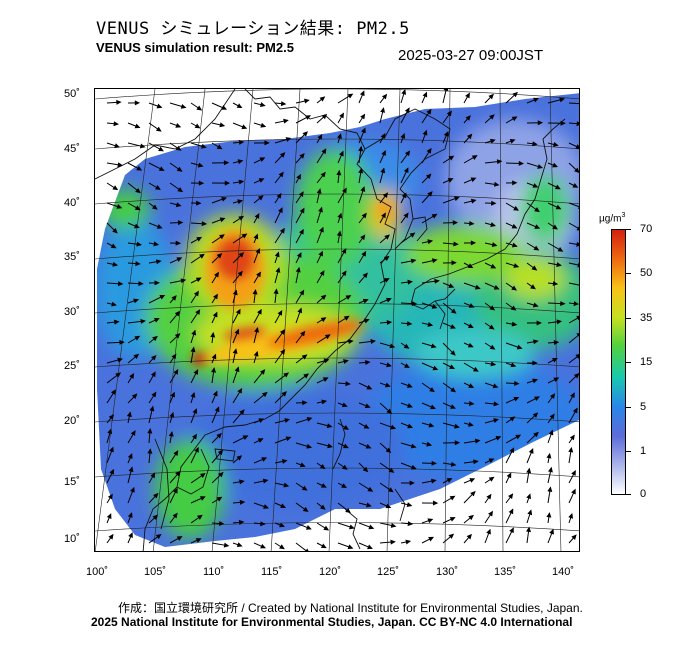  I want to click on colorbar-label-5: 5, so click(643, 407).